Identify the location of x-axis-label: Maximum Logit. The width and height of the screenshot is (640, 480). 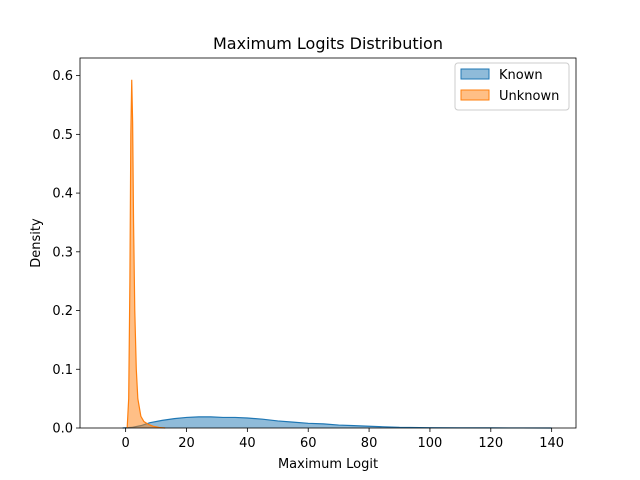
(328, 464).